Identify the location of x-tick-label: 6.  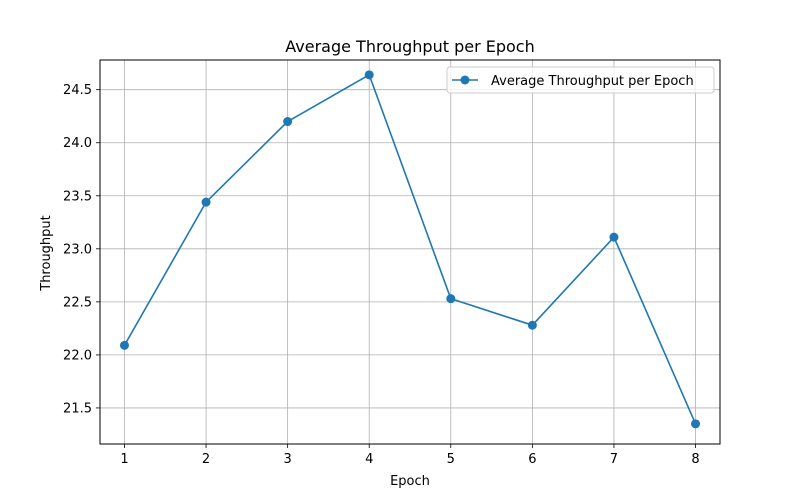
(532, 459).